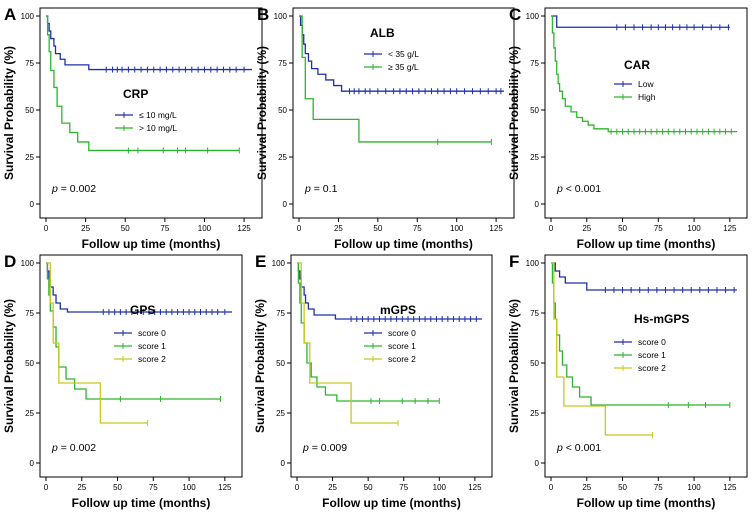 This screenshot has width=753, height=515. I want to click on legend-entry: ≤ 10 mg/L, so click(158, 115).